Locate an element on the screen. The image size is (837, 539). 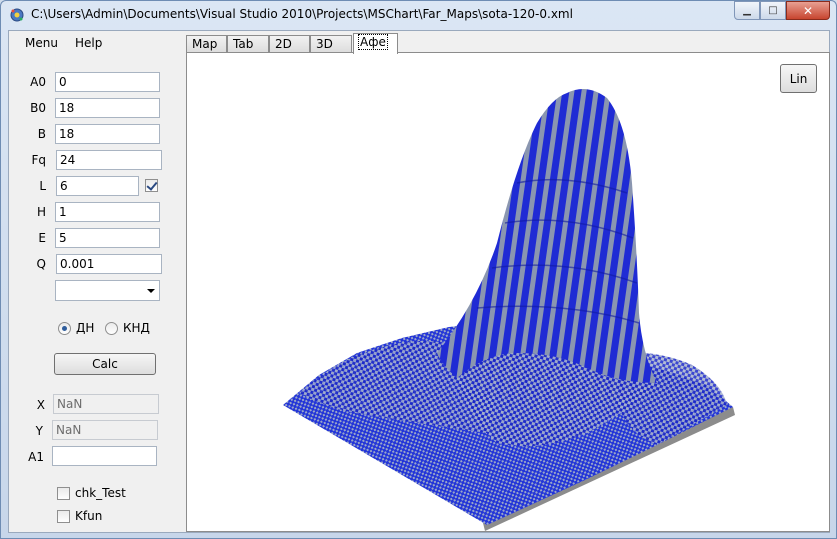
tab-afe: Афе is located at coordinates (375, 43).